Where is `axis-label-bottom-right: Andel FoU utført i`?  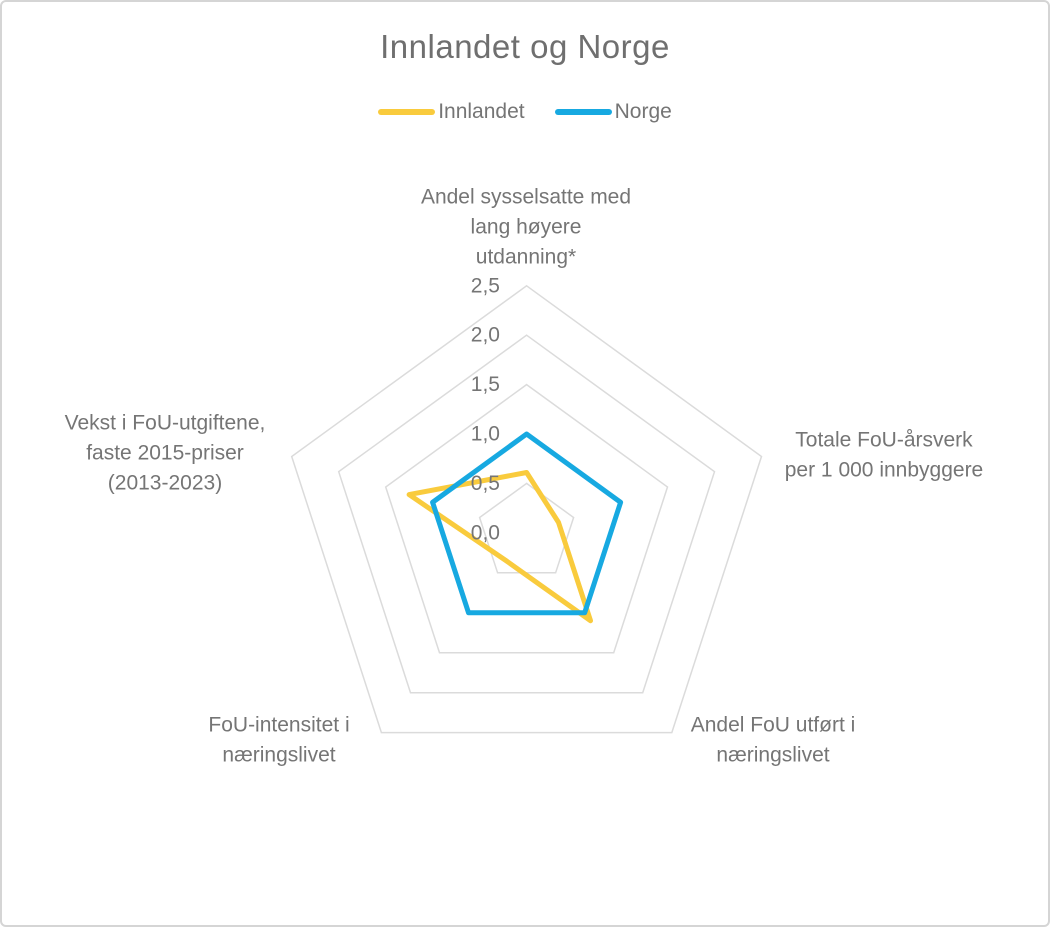 axis-label-bottom-right: Andel FoU utført i is located at coordinates (773, 725).